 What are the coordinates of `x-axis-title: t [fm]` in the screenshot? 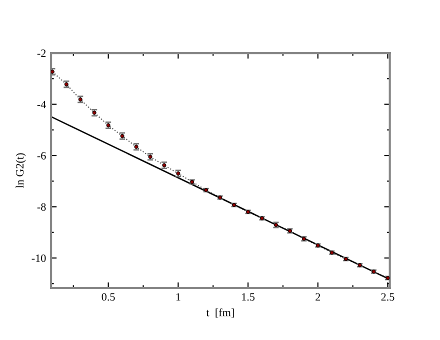 It's located at (220, 313).